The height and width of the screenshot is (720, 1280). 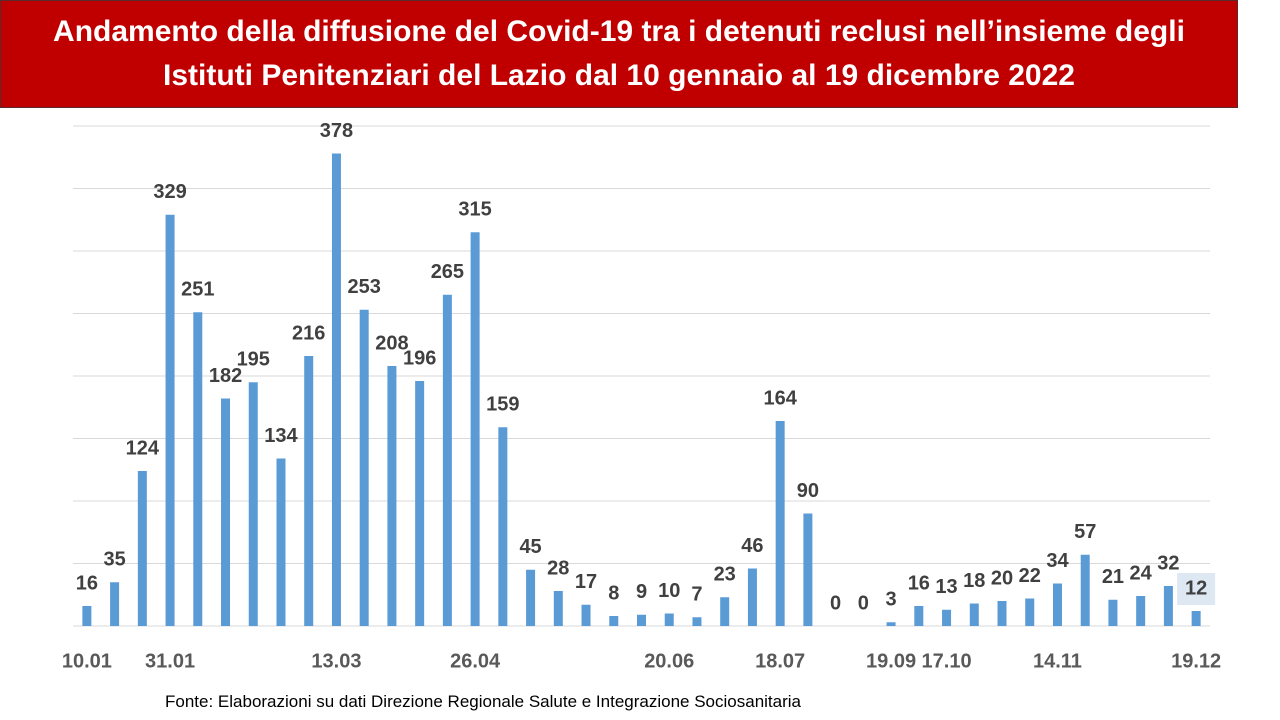 What do you see at coordinates (225, 376) in the screenshot?
I see `data-label: 182` at bounding box center [225, 376].